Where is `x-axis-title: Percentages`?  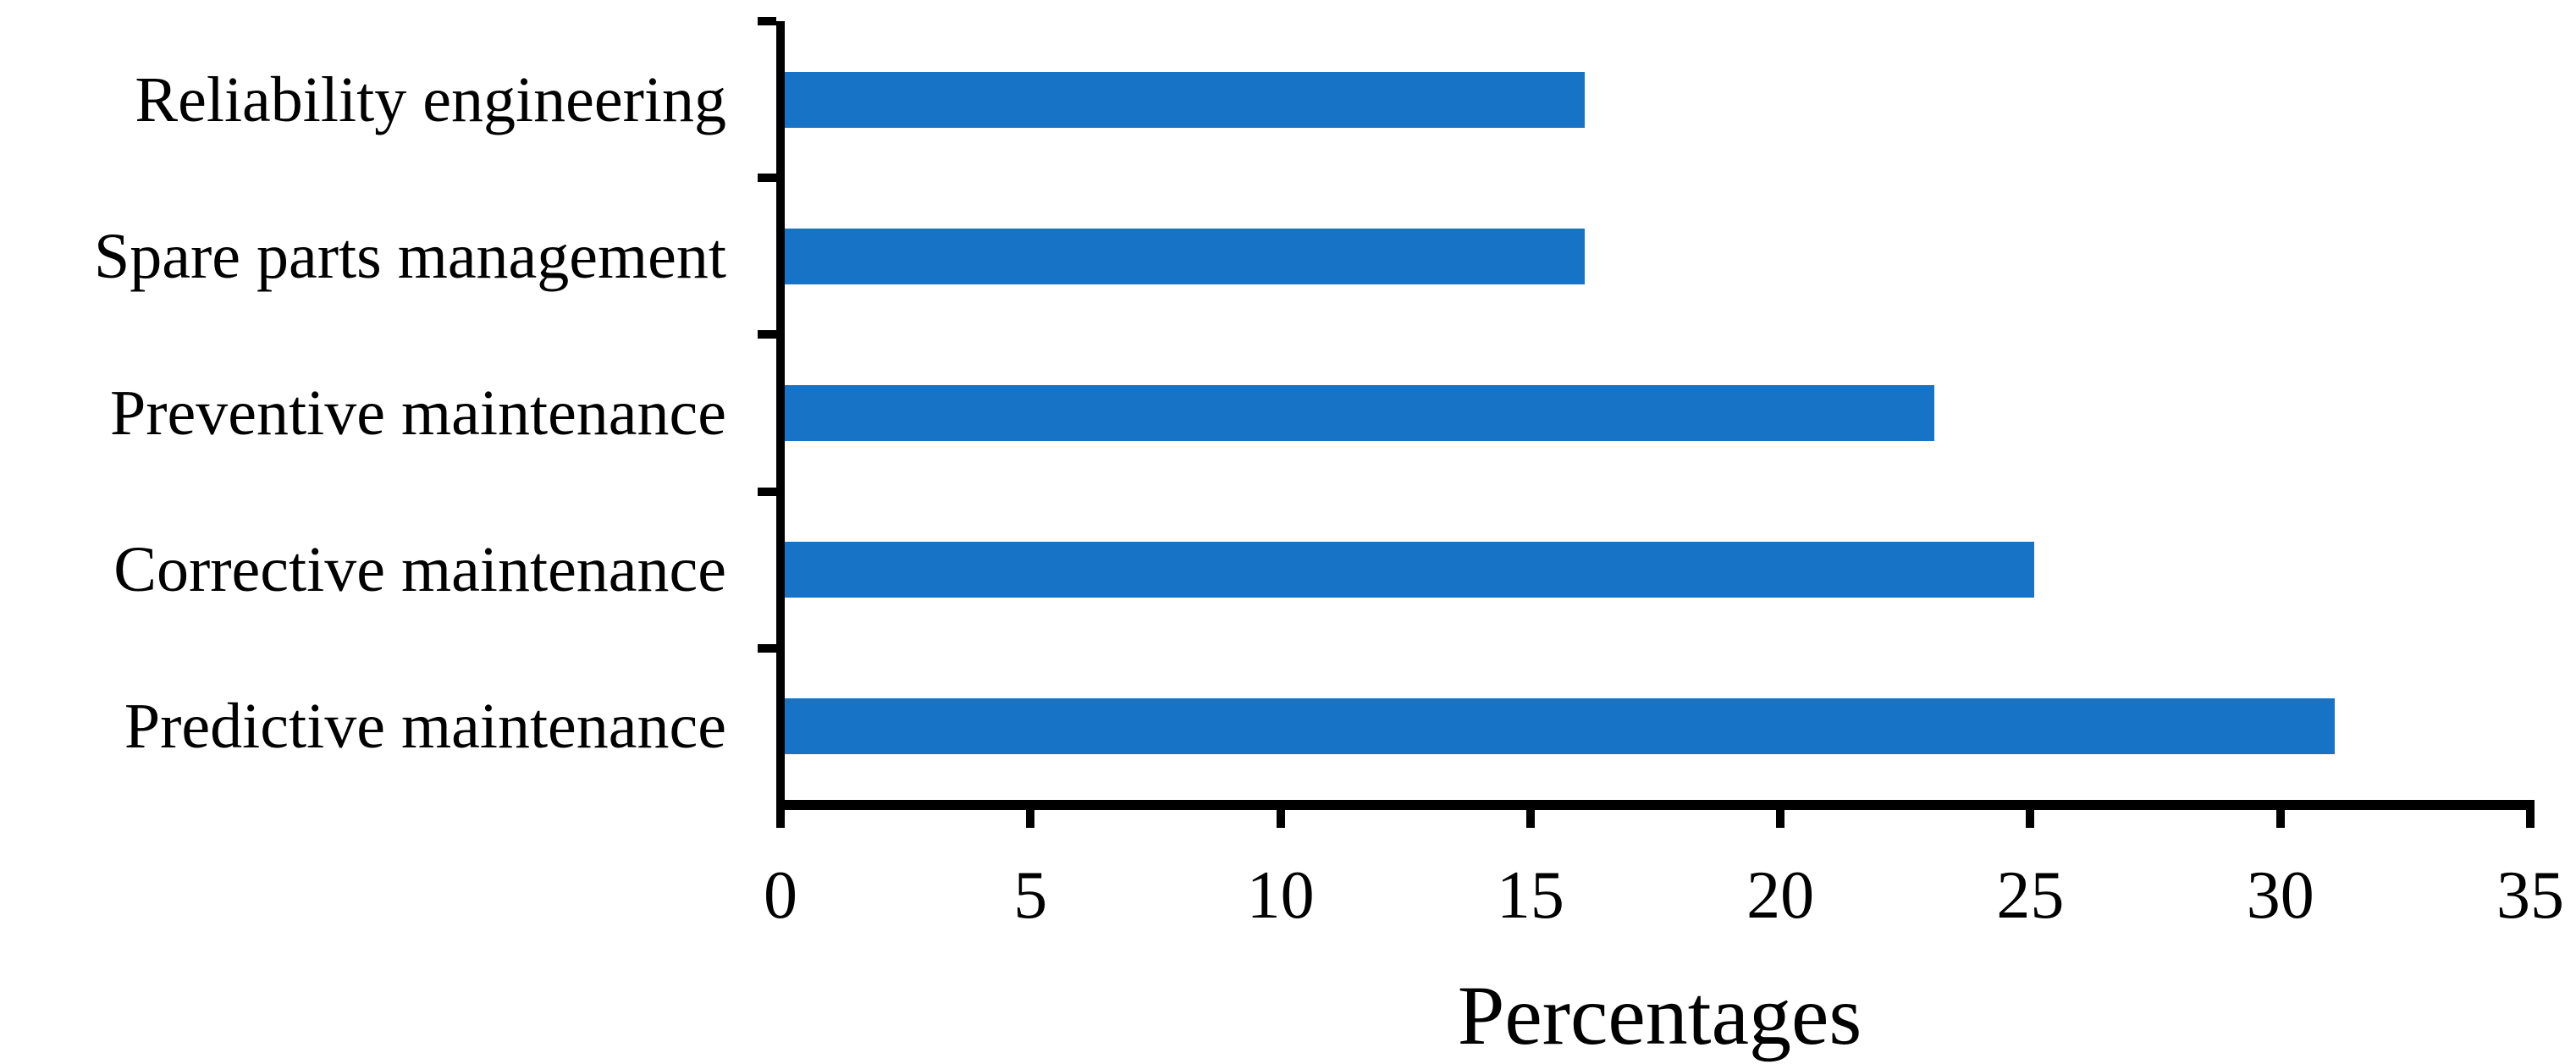
x-axis-title: Percentages is located at coordinates (1659, 1015).